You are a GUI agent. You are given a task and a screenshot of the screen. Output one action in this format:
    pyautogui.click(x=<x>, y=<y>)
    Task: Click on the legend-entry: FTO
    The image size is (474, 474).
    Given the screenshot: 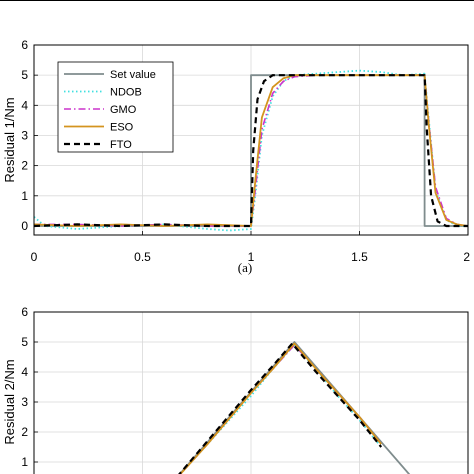 What is the action you would take?
    pyautogui.click(x=121, y=145)
    